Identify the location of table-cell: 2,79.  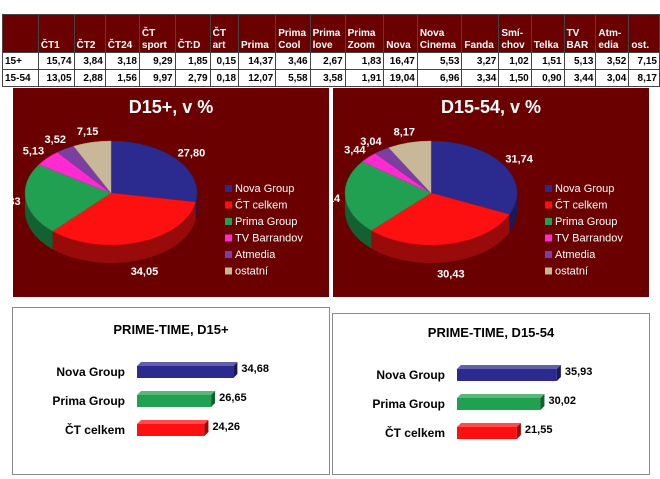
(192, 78).